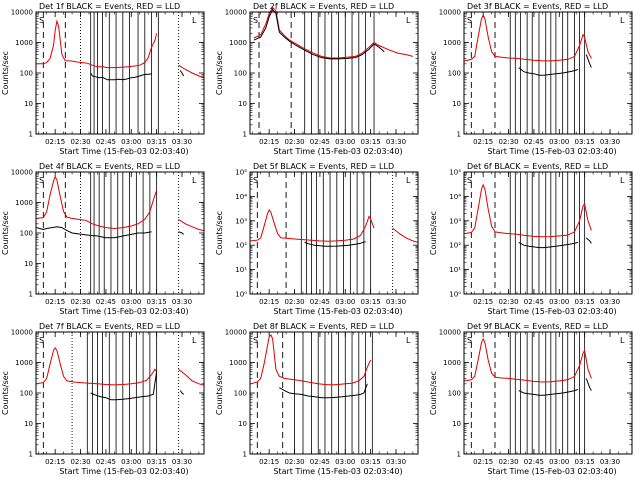 This screenshot has width=640, height=480. What do you see at coordinates (109, 326) in the screenshot?
I see `panel-title: Det 7f BLACK = Events, RED = LLD` at bounding box center [109, 326].